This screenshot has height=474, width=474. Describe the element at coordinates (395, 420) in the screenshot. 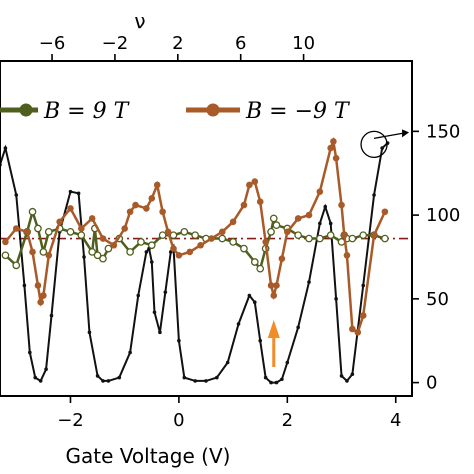

I see `bottom-tick-label: 4` at that location.